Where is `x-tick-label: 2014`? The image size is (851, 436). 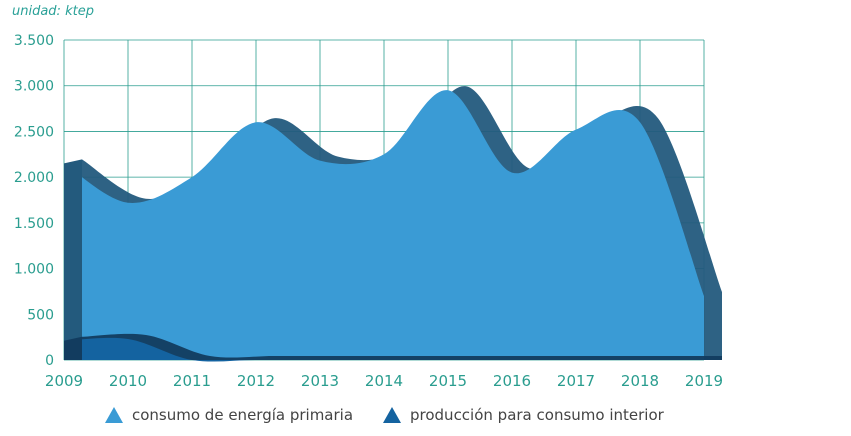 x-tick-label: 2014 is located at coordinates (384, 381).